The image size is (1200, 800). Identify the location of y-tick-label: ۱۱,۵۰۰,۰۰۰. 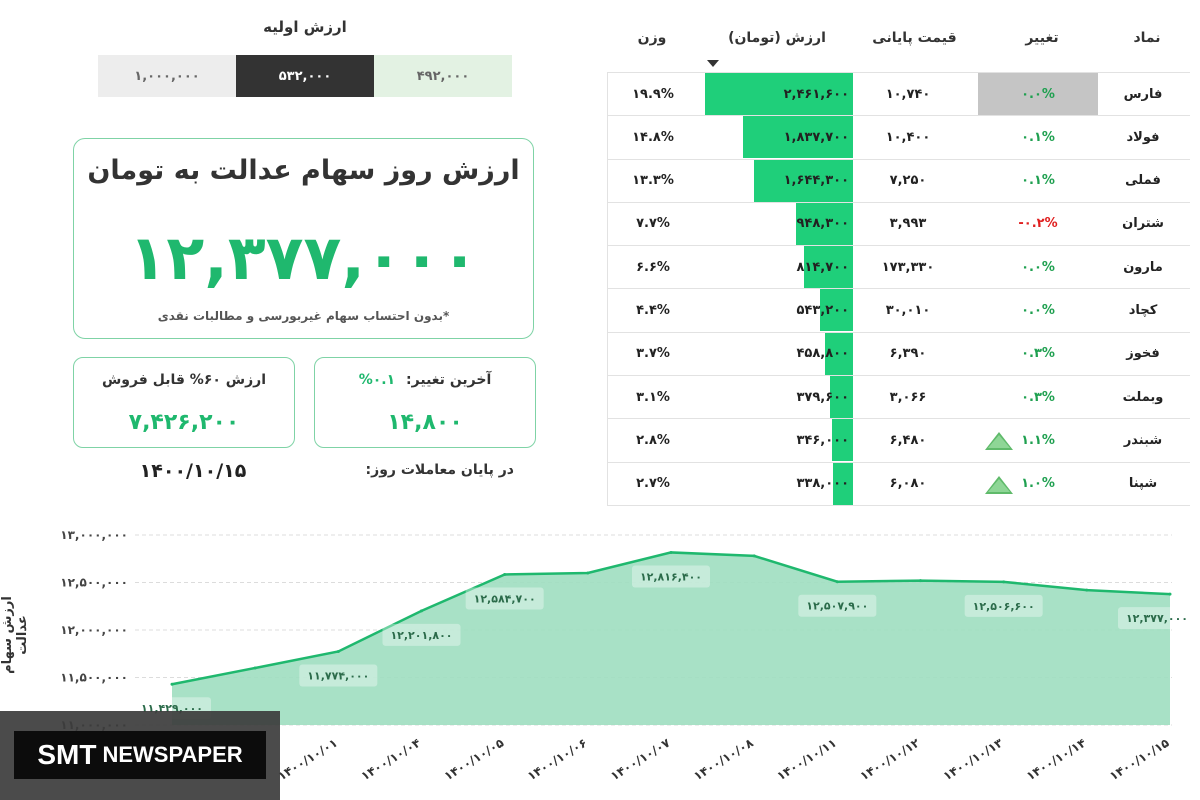
(94, 678).